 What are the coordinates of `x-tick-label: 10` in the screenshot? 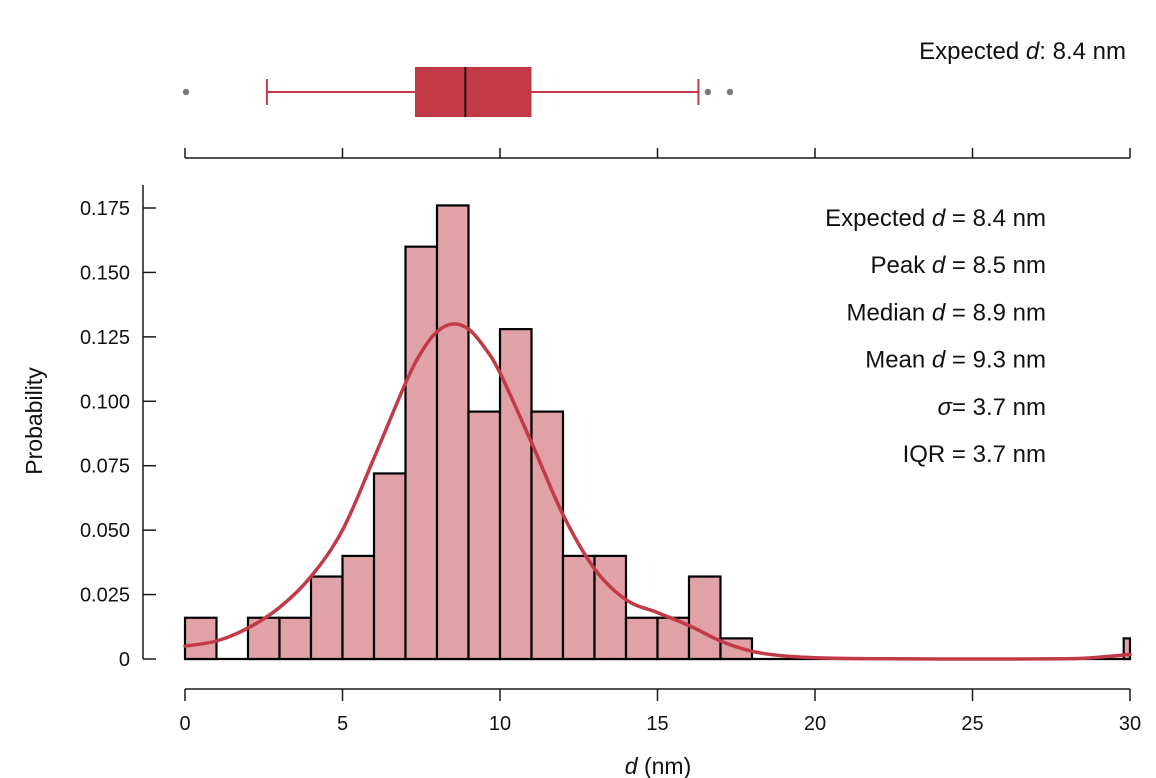 It's located at (500, 724).